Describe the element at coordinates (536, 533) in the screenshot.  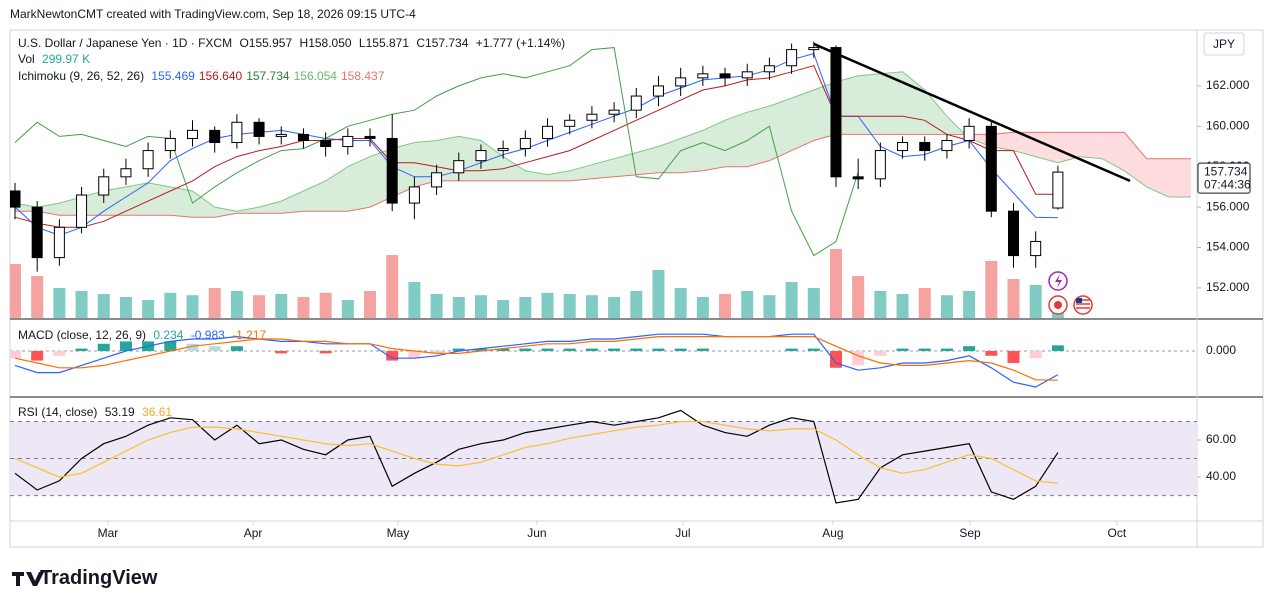
I see `x-tick-label: Jun` at that location.